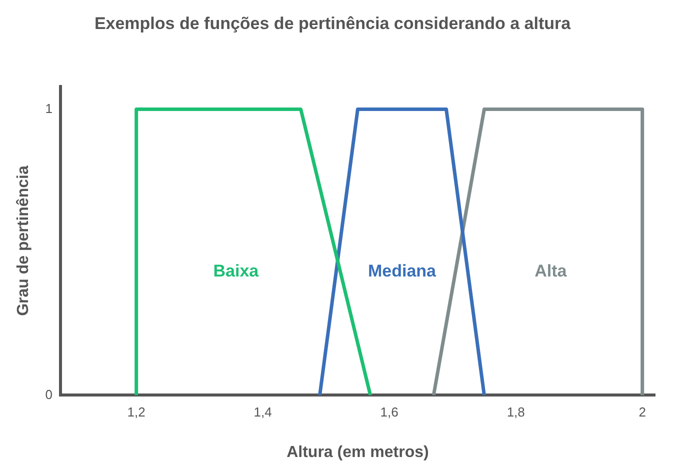  I want to click on x-tick-label: 1,8, so click(515, 412).